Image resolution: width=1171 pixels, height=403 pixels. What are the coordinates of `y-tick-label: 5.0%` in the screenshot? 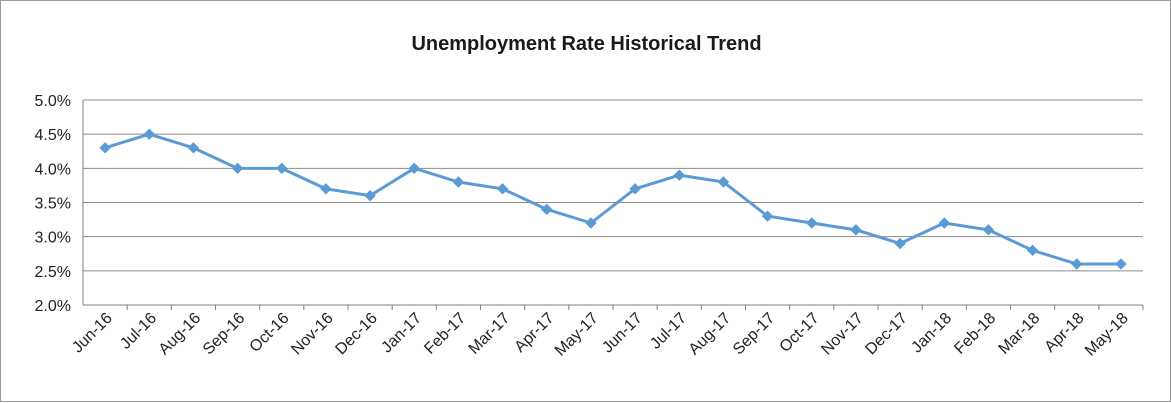 It's located at (53, 101).